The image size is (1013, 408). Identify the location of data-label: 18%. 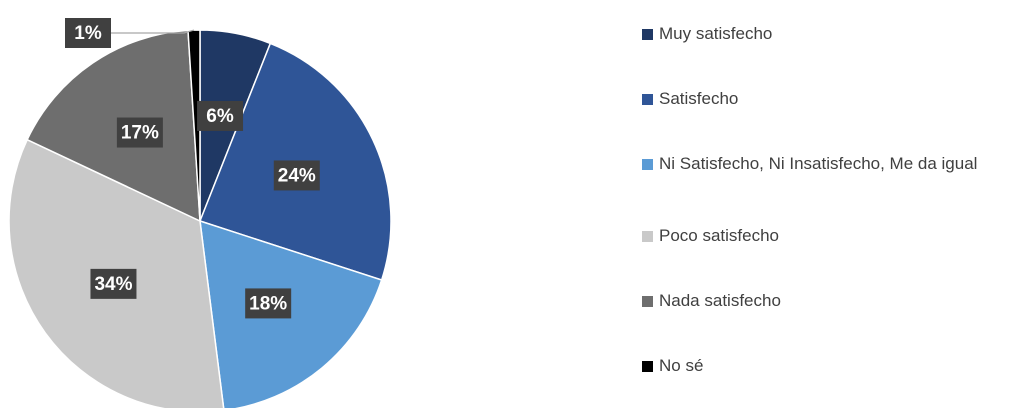
(268, 303).